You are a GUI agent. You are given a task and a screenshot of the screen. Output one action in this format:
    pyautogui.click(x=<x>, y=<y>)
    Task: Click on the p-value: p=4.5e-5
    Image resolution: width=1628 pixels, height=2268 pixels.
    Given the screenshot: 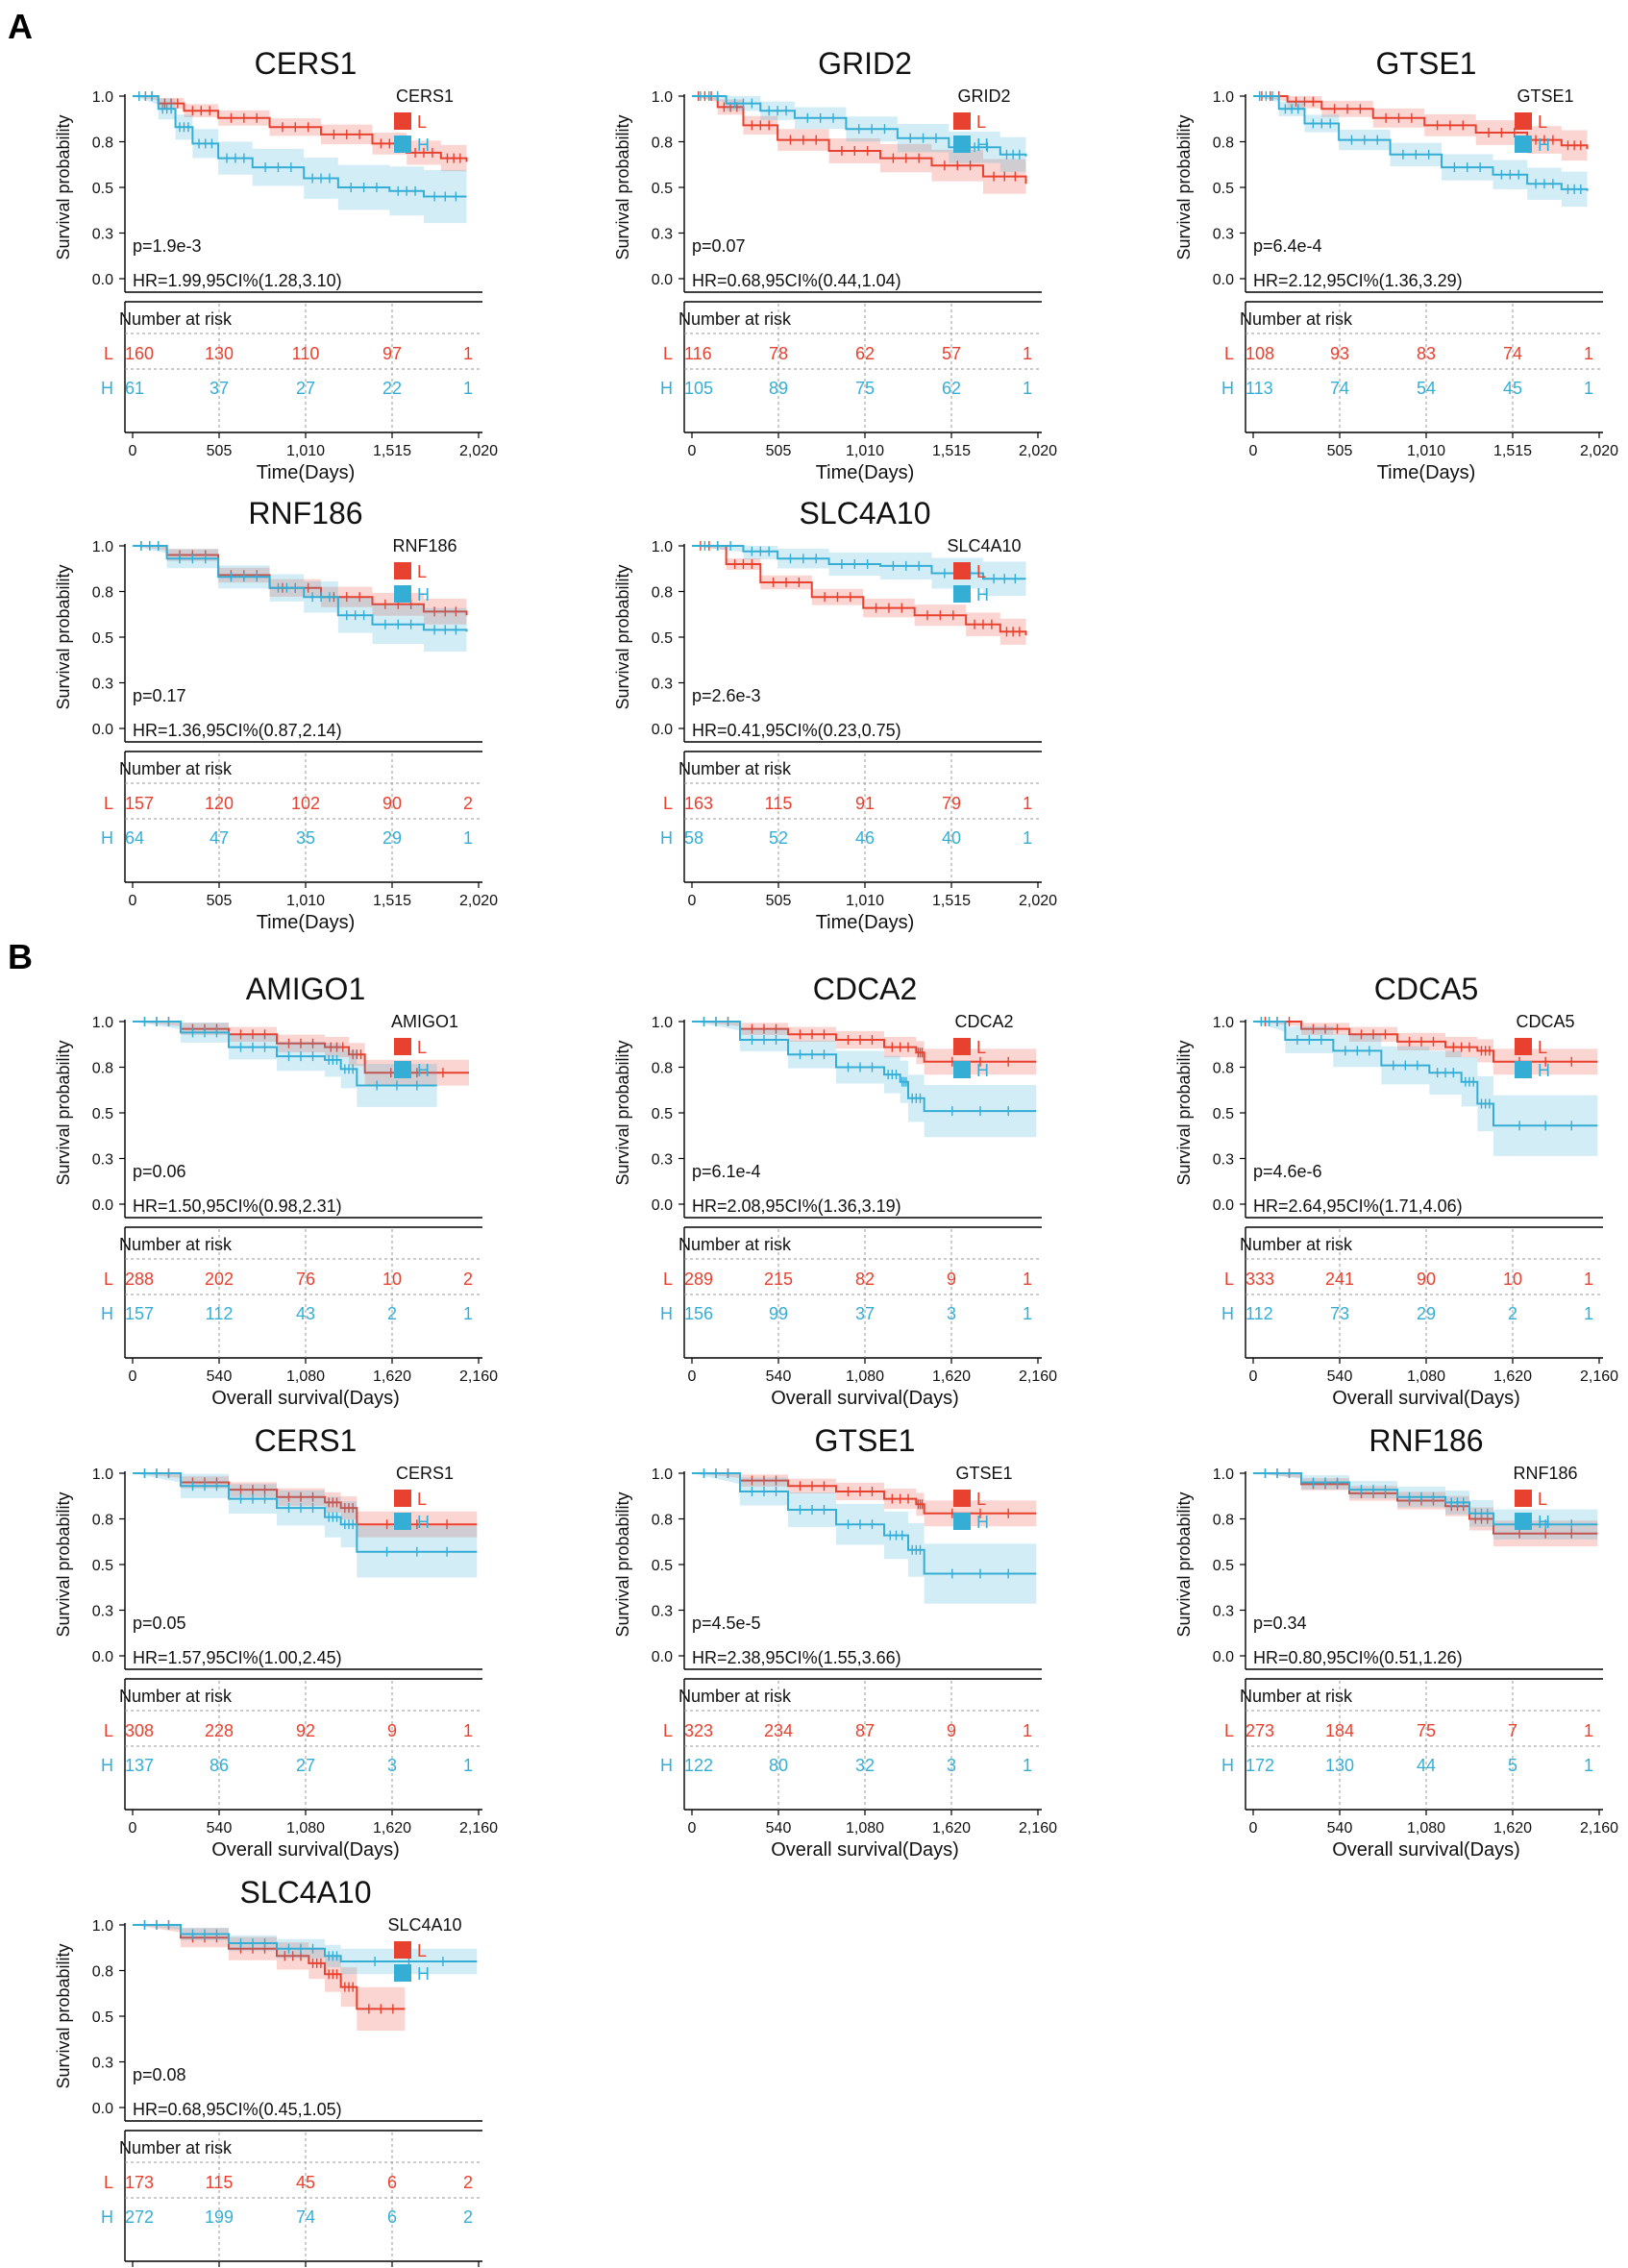 What is the action you would take?
    pyautogui.click(x=726, y=1623)
    